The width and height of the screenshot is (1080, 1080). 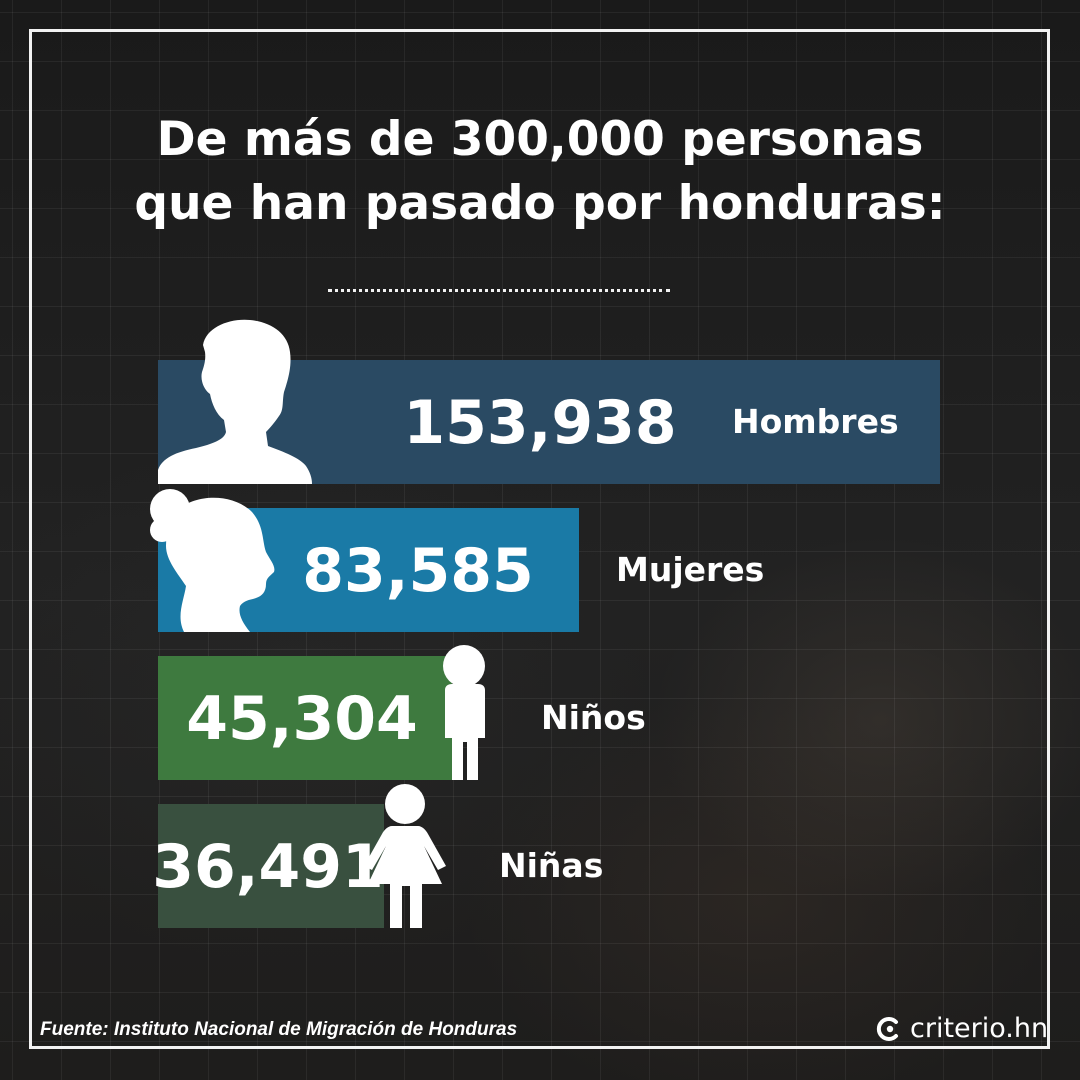 I want to click on value-label-ninos: 45,304, so click(x=302, y=719).